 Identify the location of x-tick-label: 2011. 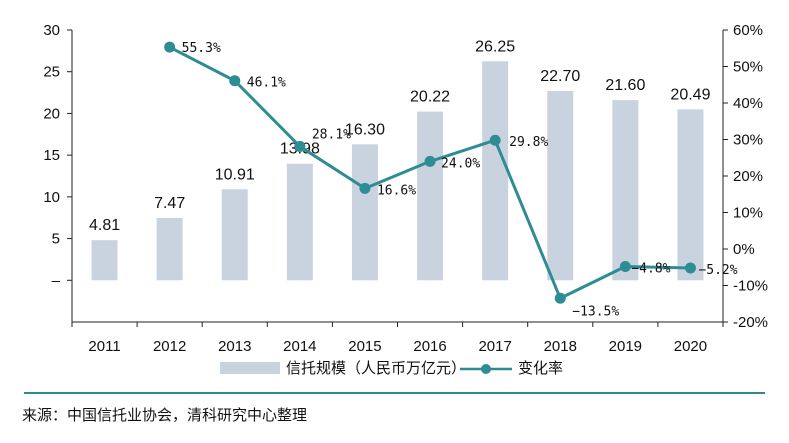
(104, 346).